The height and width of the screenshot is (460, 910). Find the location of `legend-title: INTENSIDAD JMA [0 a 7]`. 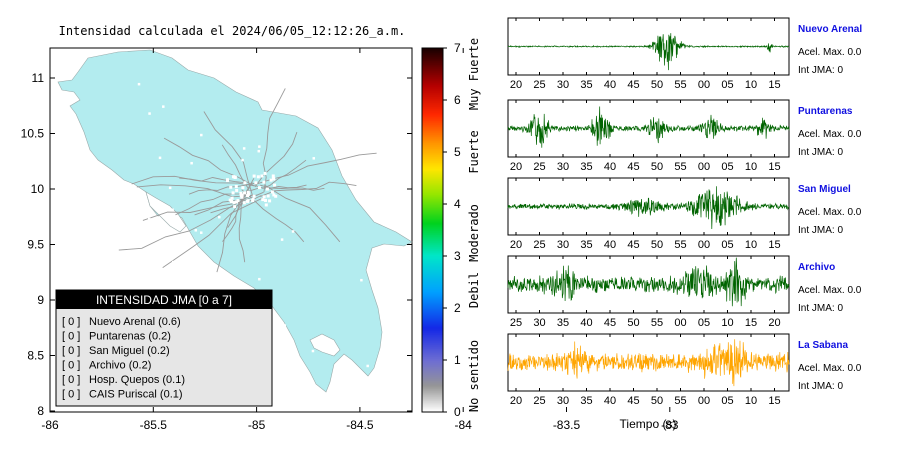

legend-title: INTENSIDAD JMA [0 a 7] is located at coordinates (164, 300).